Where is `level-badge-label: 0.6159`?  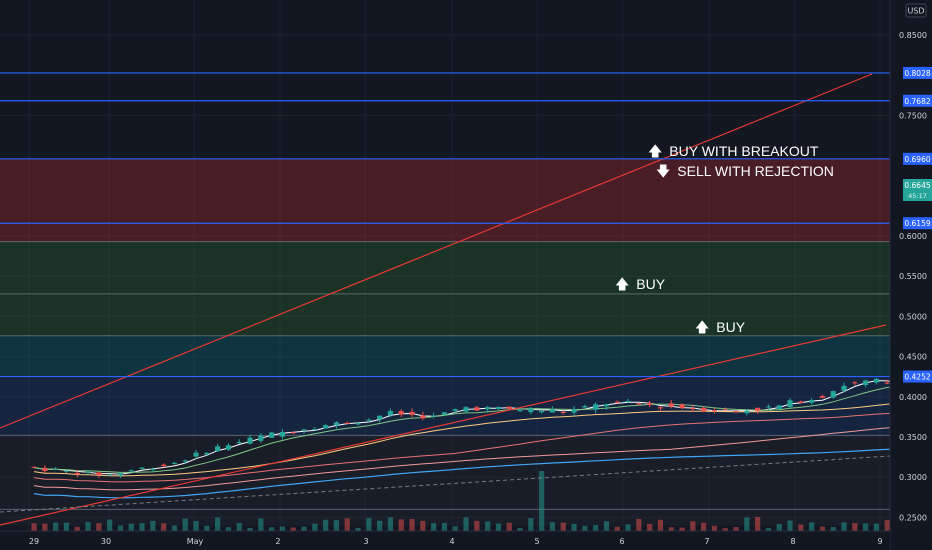 level-badge-label: 0.6159 is located at coordinates (917, 223).